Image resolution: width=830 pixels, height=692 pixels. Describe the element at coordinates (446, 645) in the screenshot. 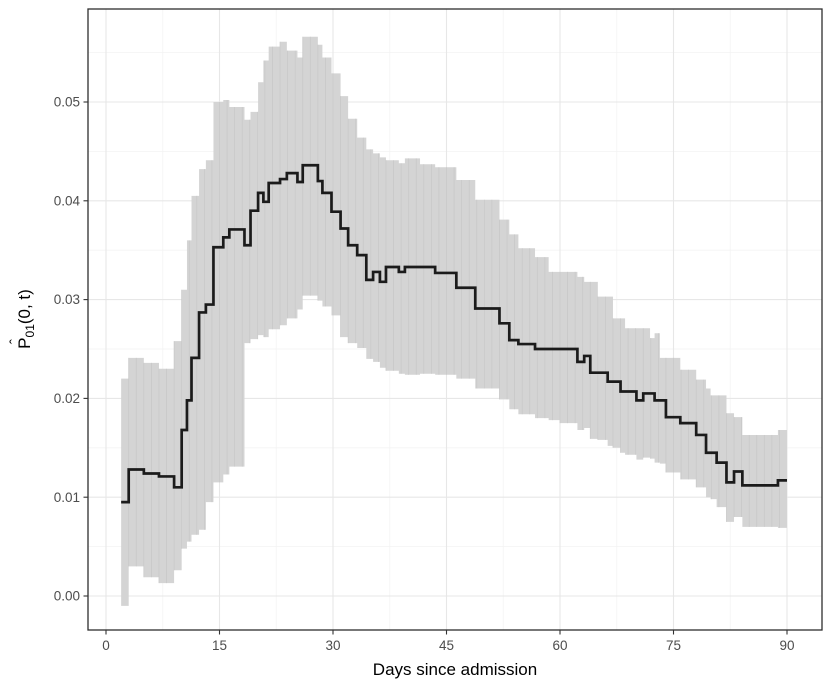

I see `x-tick-label: 45` at that location.